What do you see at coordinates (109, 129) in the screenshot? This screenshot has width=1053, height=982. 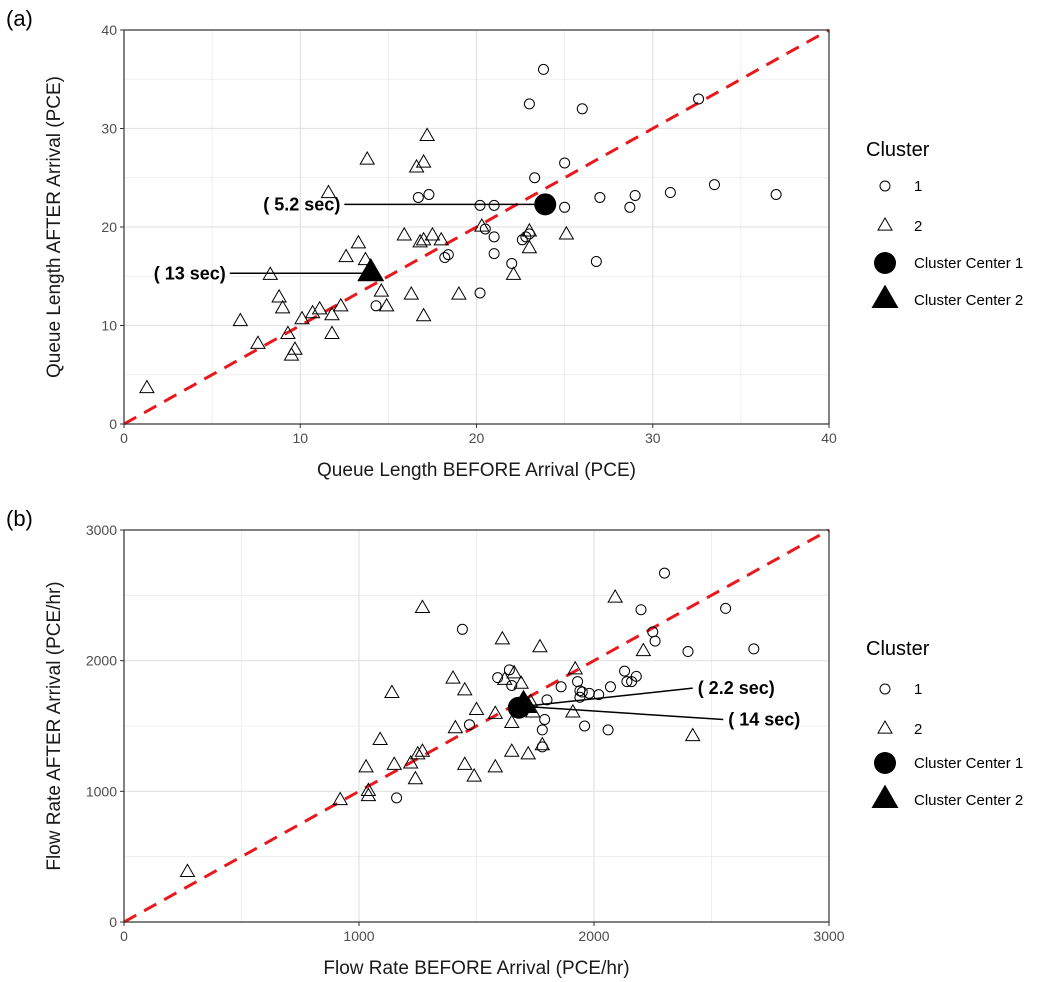 I see `y-tick-label: 30` at bounding box center [109, 129].